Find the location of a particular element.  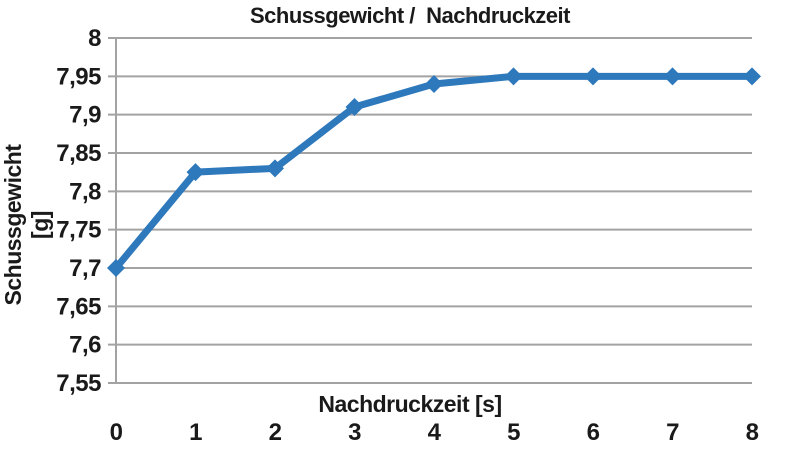

y-tick-label: 7,8 is located at coordinates (85, 191).